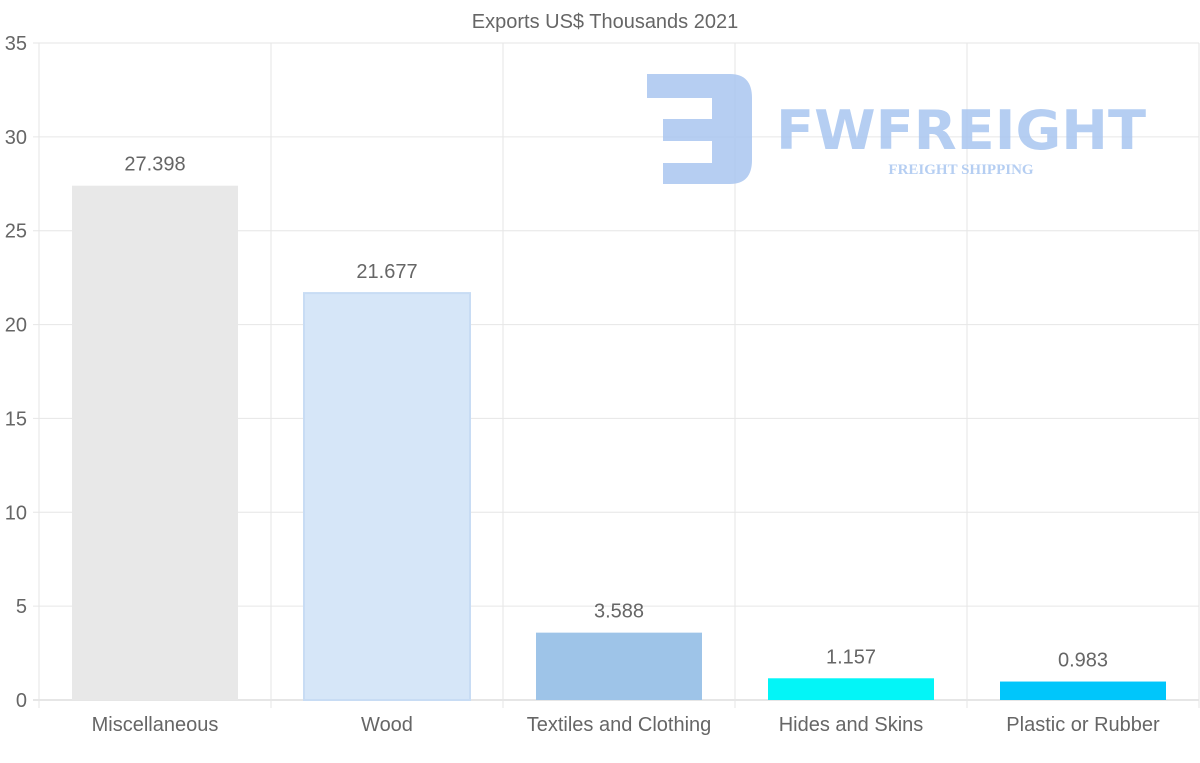 Image resolution: width=1200 pixels, height=763 pixels. I want to click on y-tick-label: 10, so click(16, 513).